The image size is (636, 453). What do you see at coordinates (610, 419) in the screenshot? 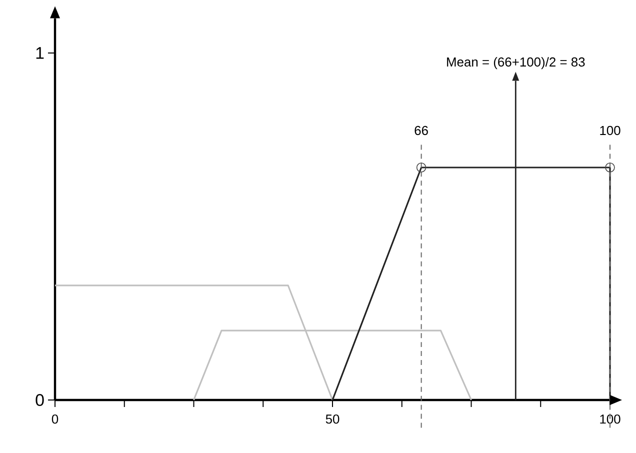
I see `x-tick-label: 100` at bounding box center [610, 419].